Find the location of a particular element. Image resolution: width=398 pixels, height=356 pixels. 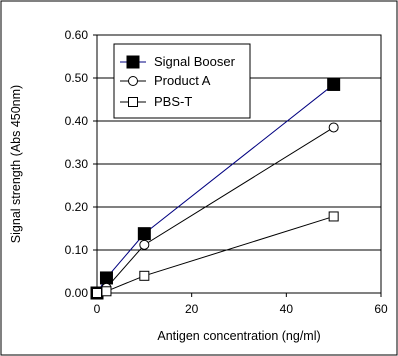

legend-item-signal-booser: Signal Booser is located at coordinates (178, 61).